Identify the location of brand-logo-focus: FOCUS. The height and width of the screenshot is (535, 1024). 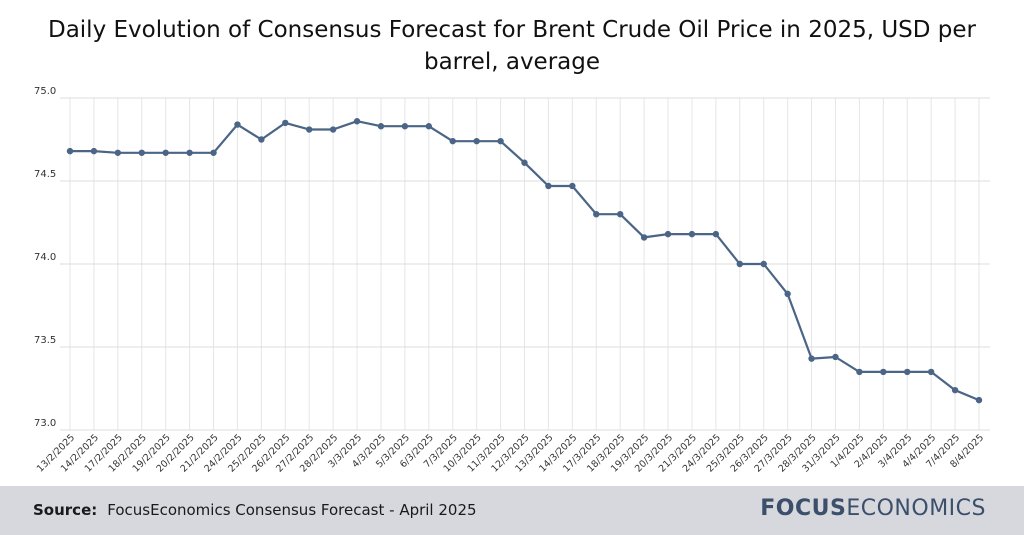
(803, 508).